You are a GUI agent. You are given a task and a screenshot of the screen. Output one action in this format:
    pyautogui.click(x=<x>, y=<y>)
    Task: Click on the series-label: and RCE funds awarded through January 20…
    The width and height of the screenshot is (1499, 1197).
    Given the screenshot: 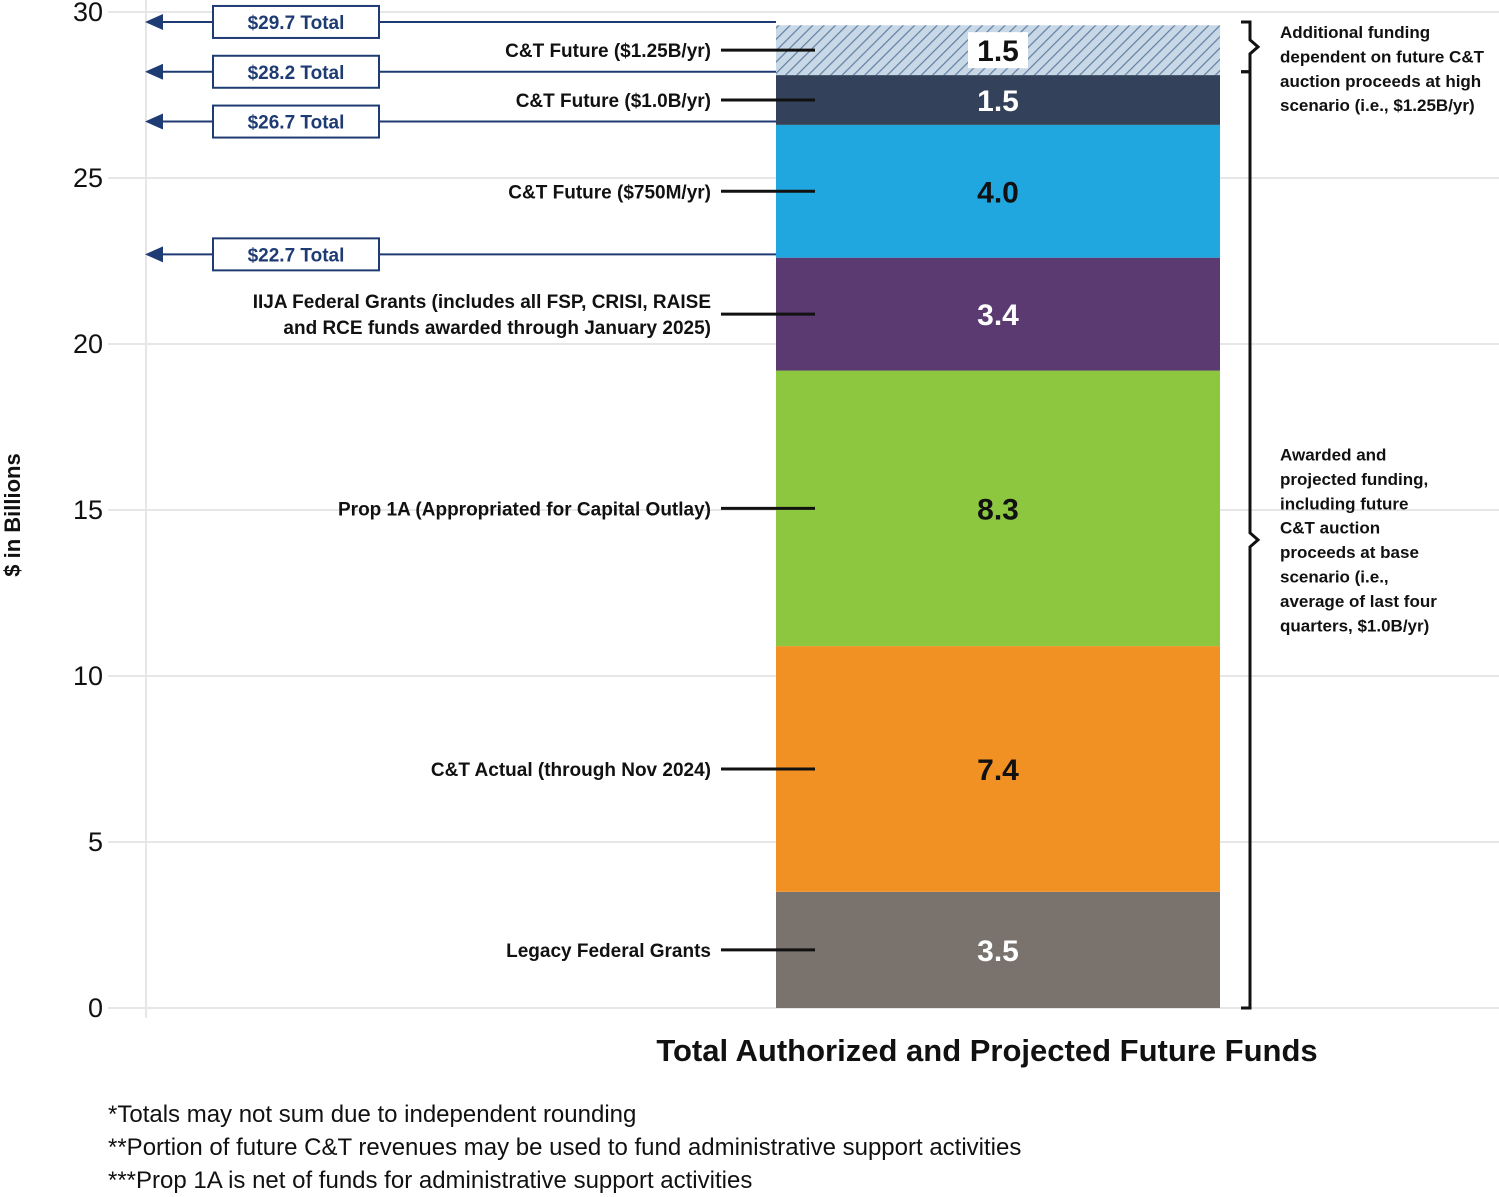 What is the action you would take?
    pyautogui.click(x=497, y=328)
    